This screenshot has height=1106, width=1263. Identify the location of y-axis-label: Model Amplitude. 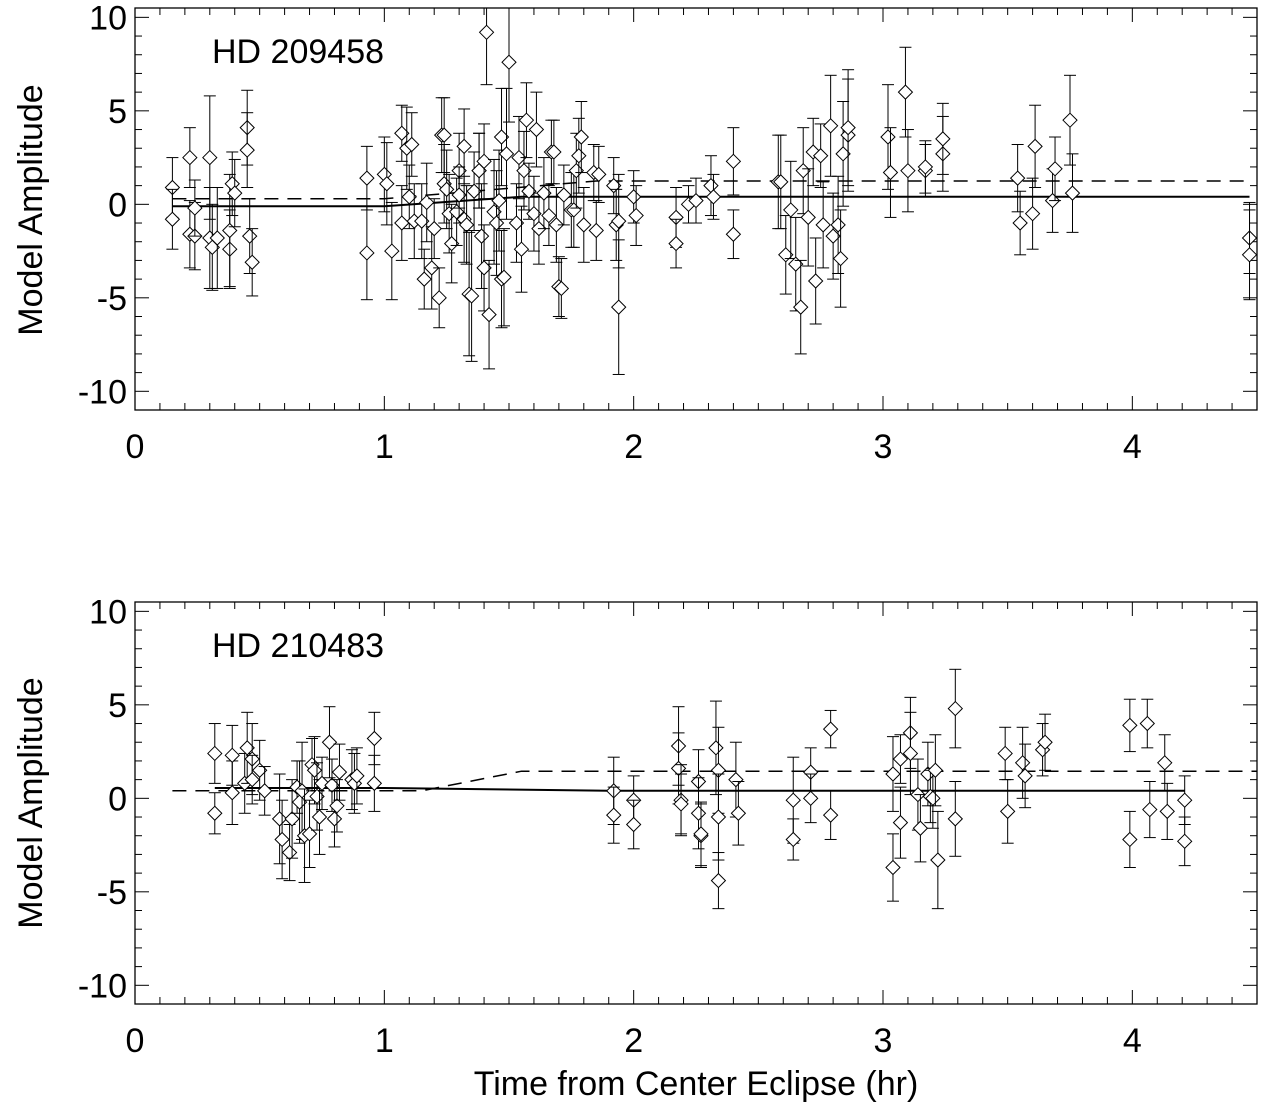
(31, 209).